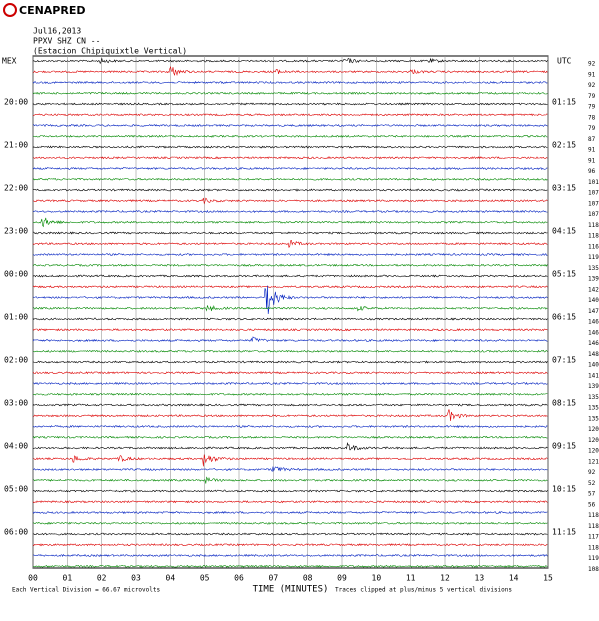  What do you see at coordinates (592, 139) in the screenshot?
I see `row-number: 87` at bounding box center [592, 139].